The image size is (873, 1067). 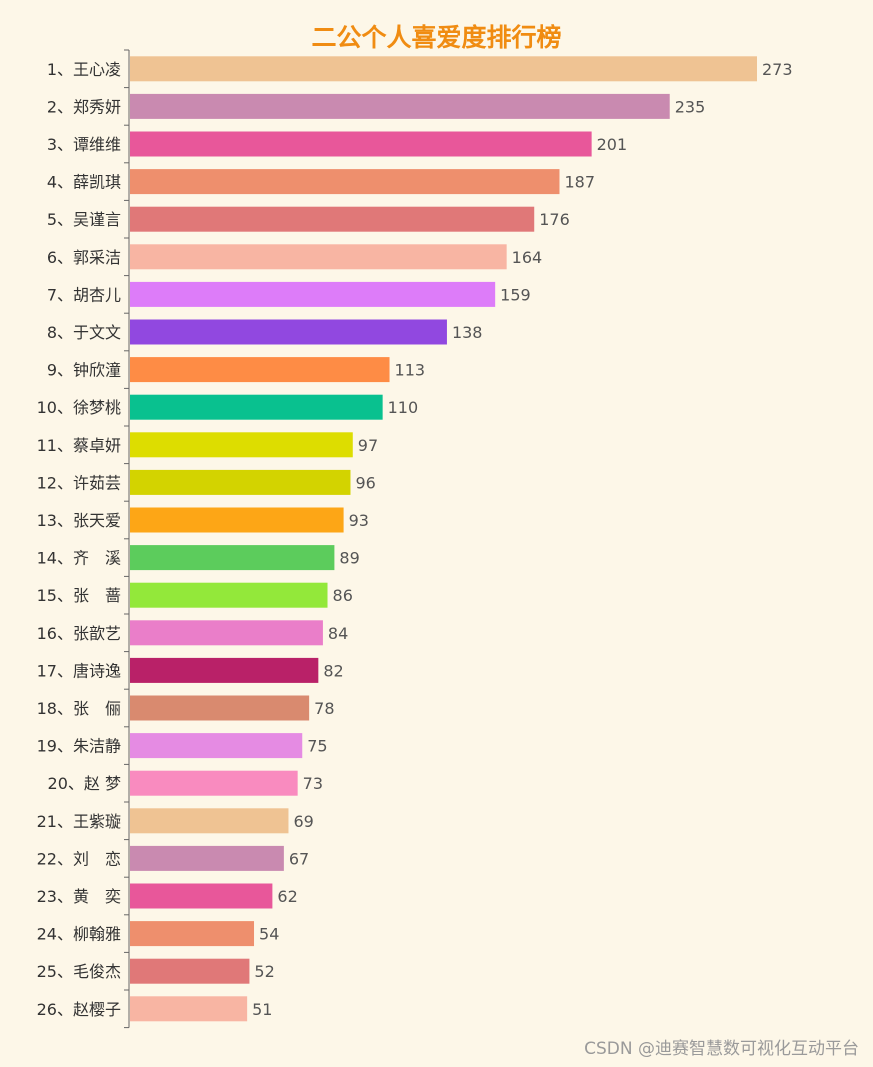 What do you see at coordinates (299, 858) in the screenshot?
I see `value-label: 67` at bounding box center [299, 858].